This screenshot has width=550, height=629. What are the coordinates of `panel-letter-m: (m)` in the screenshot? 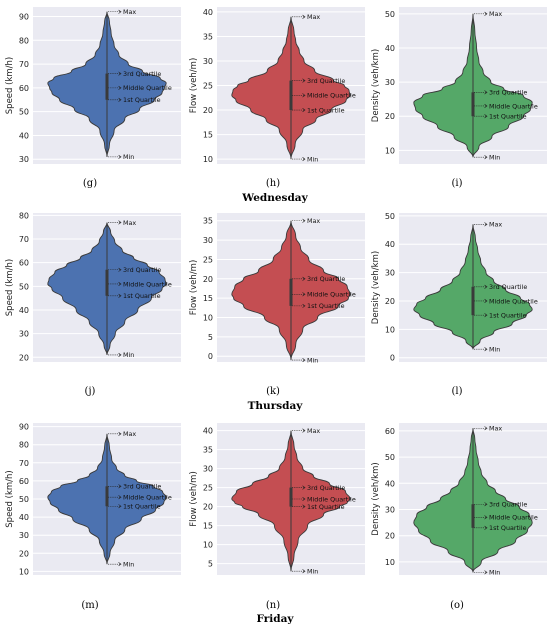 It's located at (90, 605).